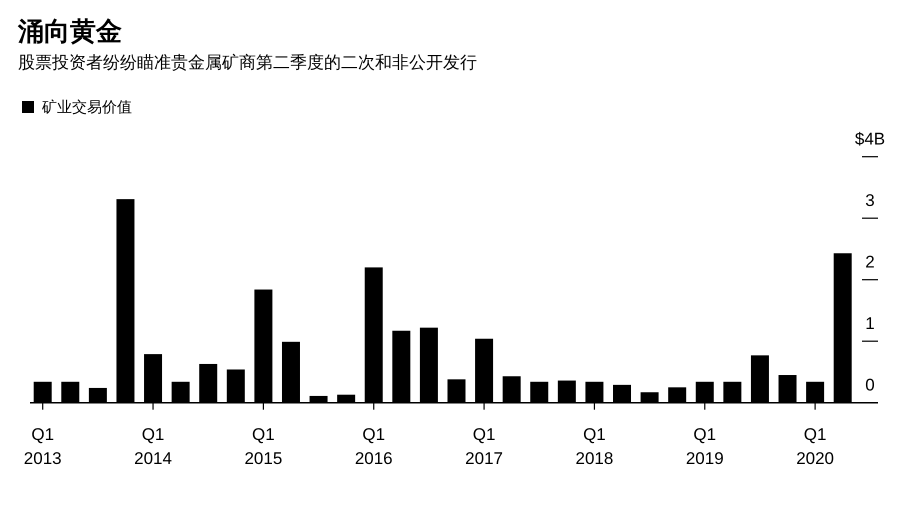 The width and height of the screenshot is (900, 516). What do you see at coordinates (870, 139) in the screenshot?
I see `y-tick-label: $4B` at bounding box center [870, 139].